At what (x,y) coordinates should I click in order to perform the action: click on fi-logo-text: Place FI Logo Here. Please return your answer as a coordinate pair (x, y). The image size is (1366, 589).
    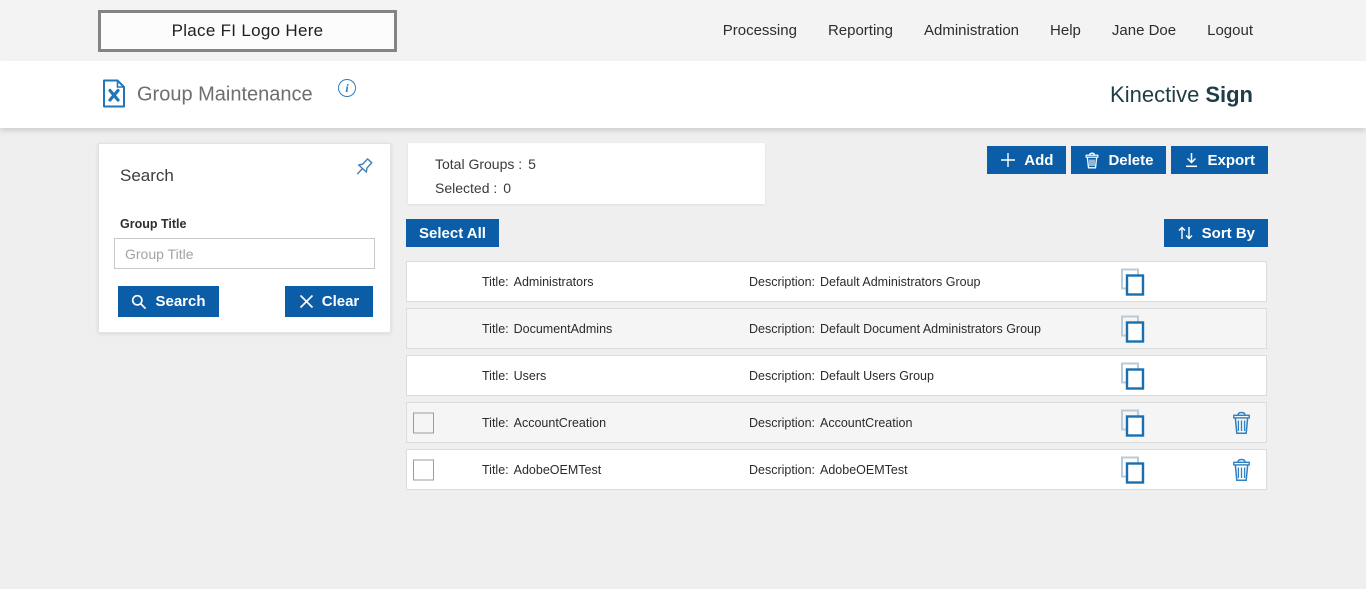
    Looking at the image, I should click on (247, 30).